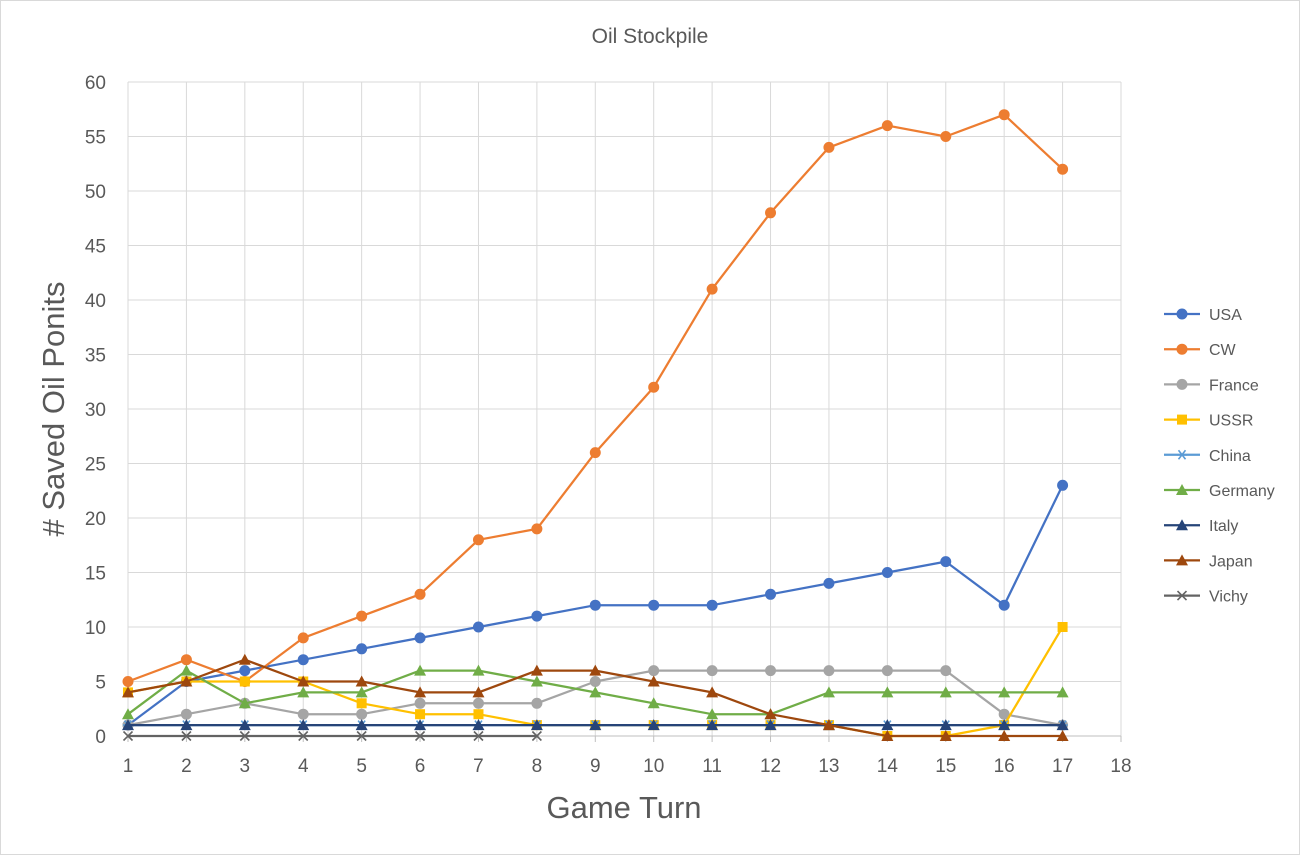  What do you see at coordinates (945, 766) in the screenshot?
I see `x-tick-label: 15` at bounding box center [945, 766].